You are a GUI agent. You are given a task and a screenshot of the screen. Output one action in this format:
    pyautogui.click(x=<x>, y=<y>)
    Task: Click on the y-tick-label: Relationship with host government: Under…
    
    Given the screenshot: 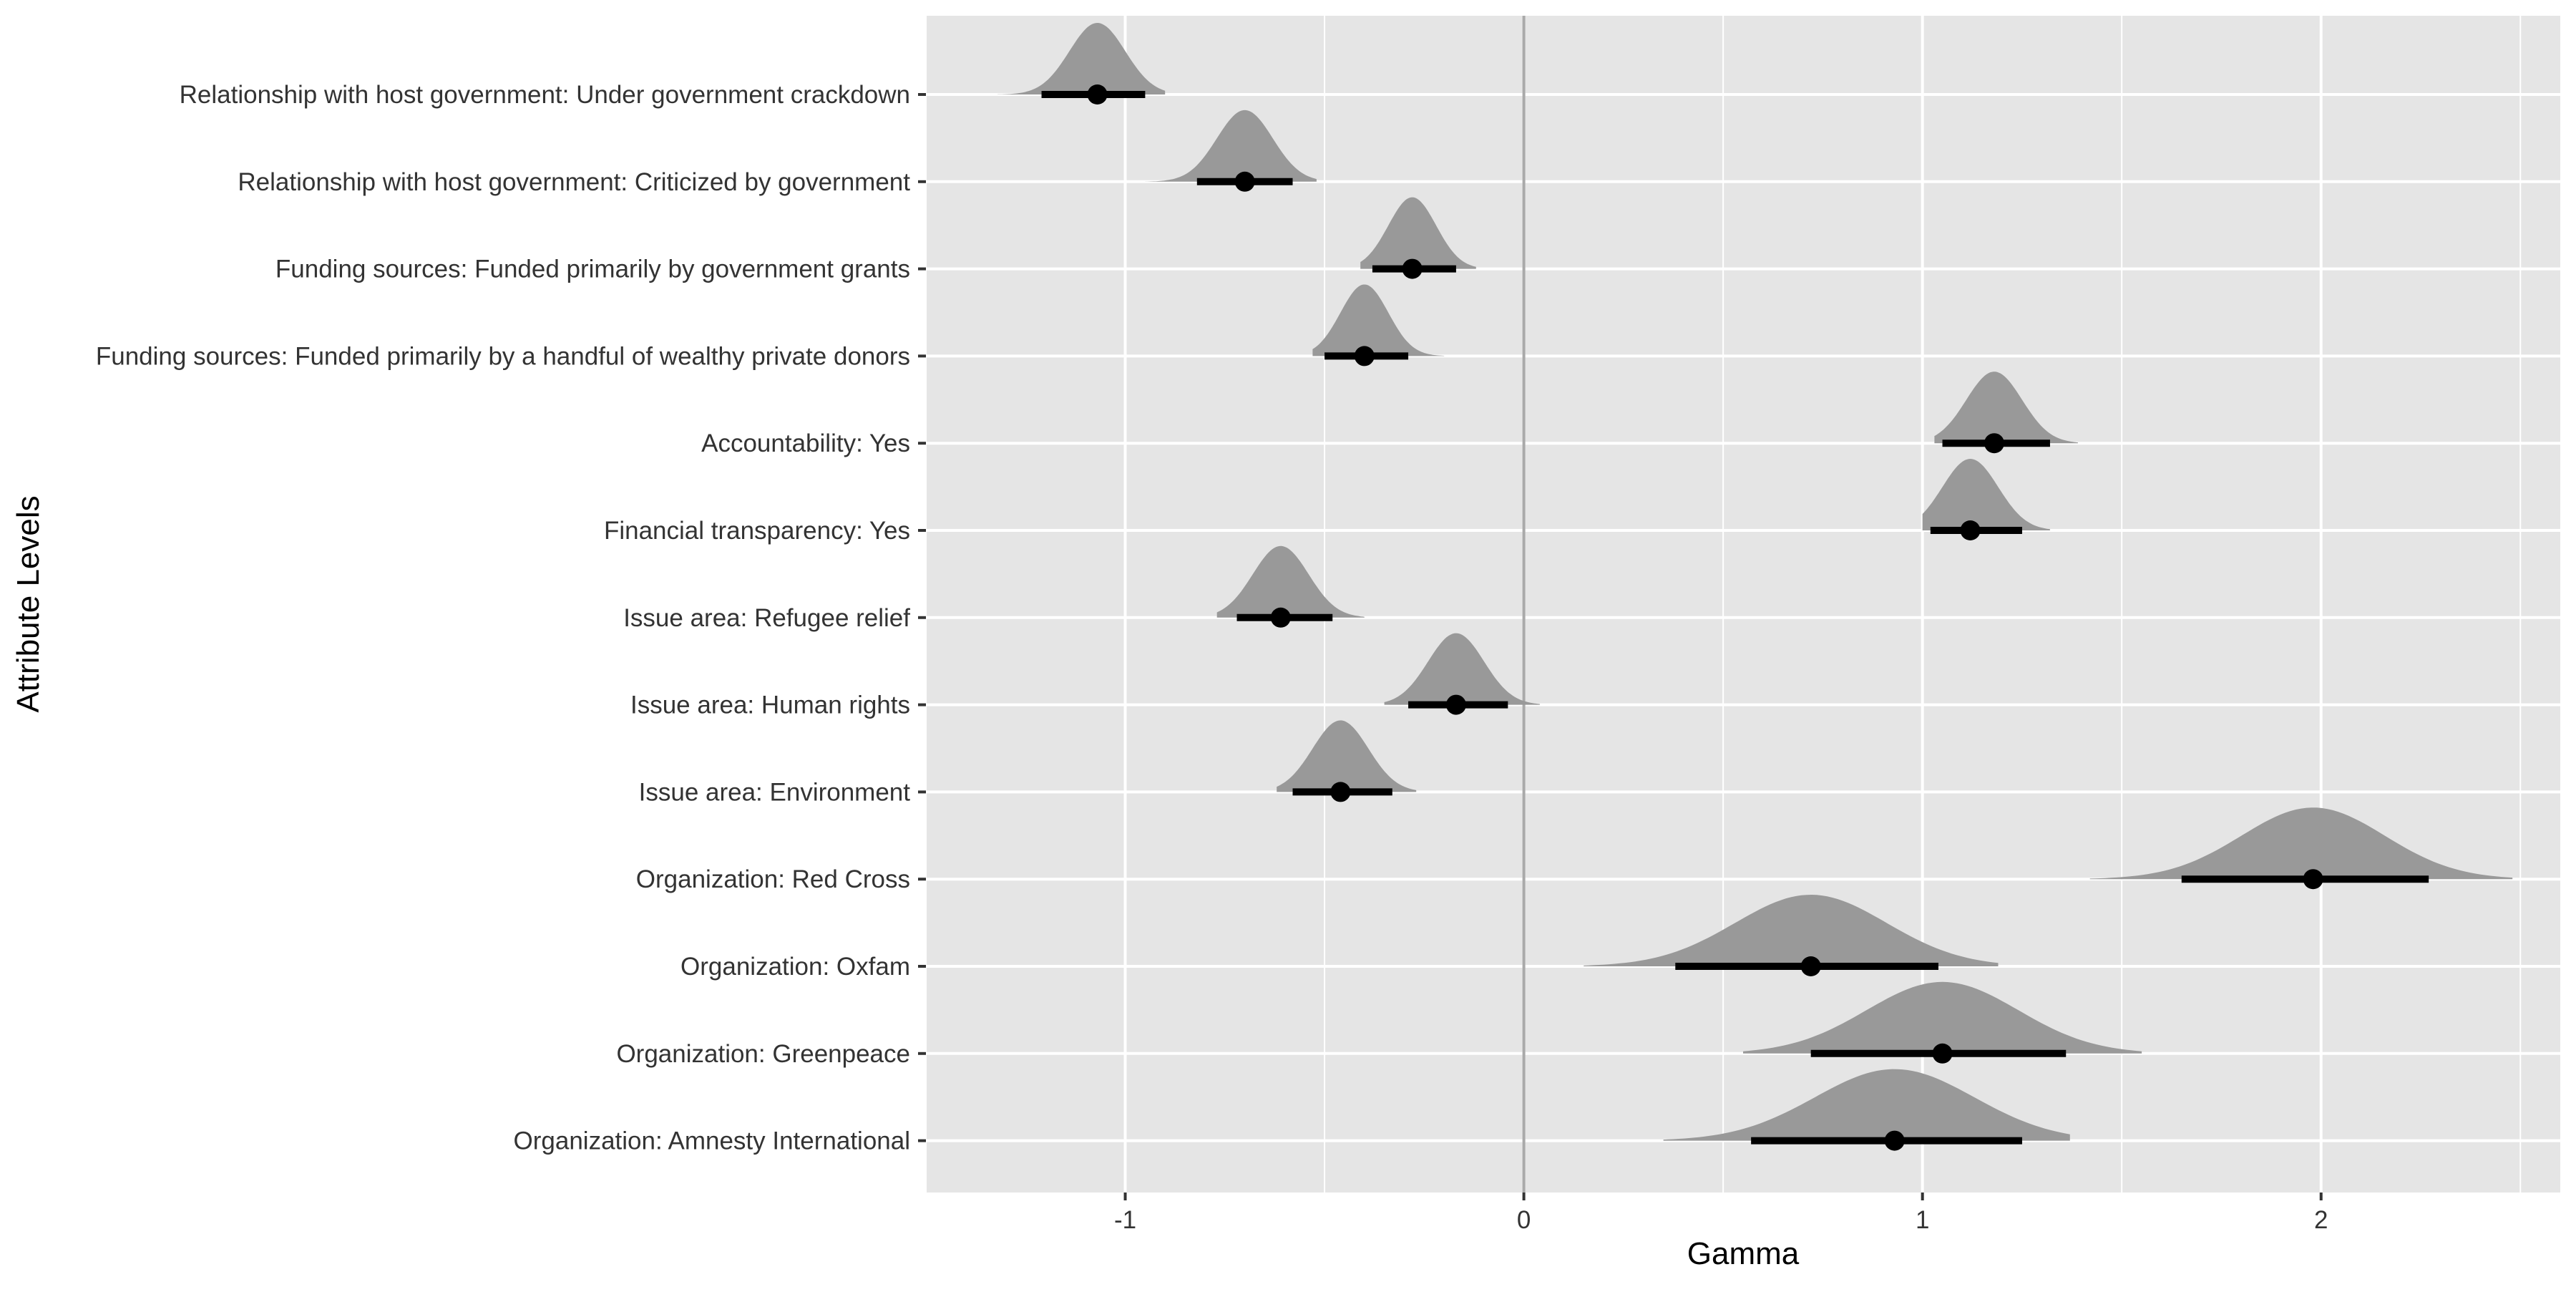 What is the action you would take?
    pyautogui.click(x=545, y=95)
    